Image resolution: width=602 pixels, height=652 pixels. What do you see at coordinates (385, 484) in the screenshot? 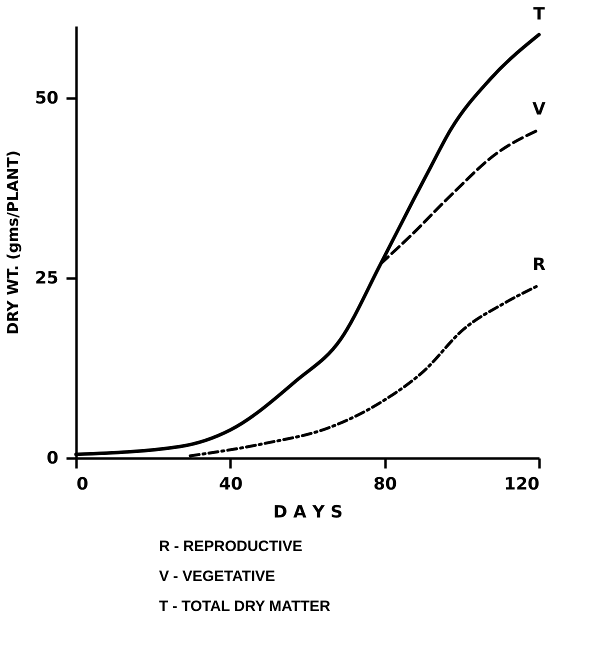
I see `x-tick-label: 80` at bounding box center [385, 484].